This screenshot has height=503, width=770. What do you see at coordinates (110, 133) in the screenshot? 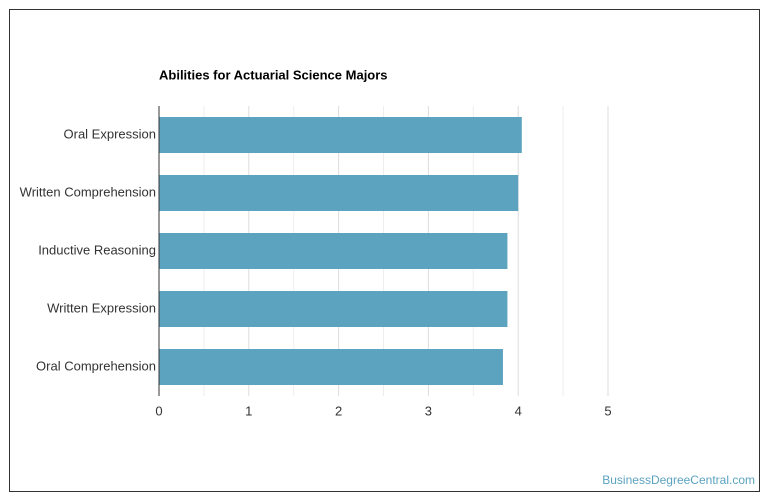
I see `y-tick-label: Oral Expression` at bounding box center [110, 133].